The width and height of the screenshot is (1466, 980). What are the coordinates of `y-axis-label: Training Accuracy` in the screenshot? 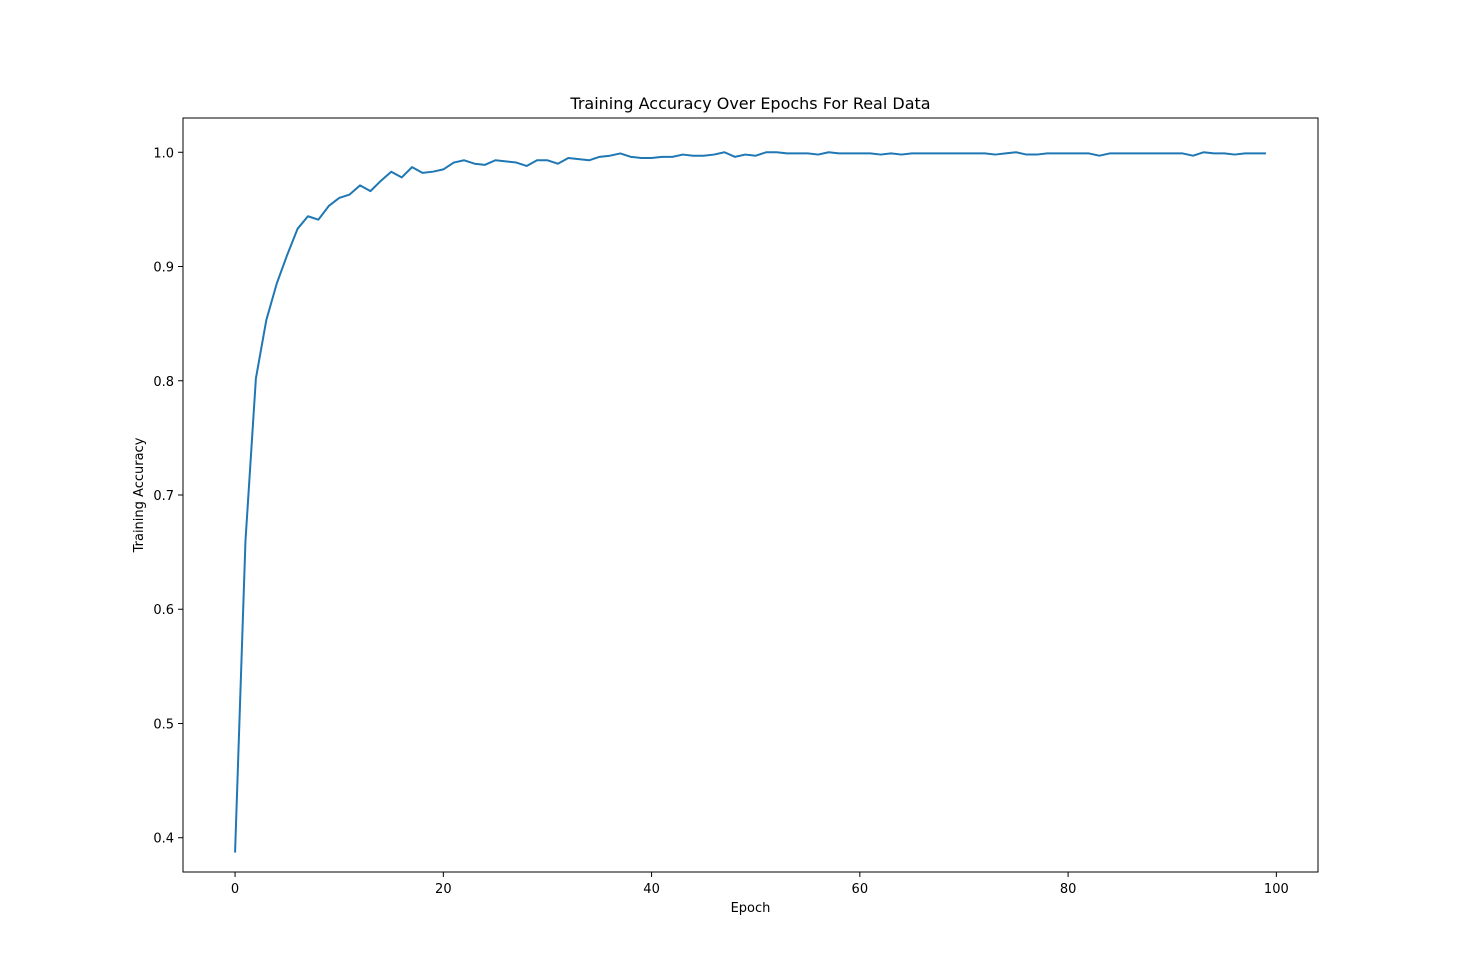 It's located at (139, 495).